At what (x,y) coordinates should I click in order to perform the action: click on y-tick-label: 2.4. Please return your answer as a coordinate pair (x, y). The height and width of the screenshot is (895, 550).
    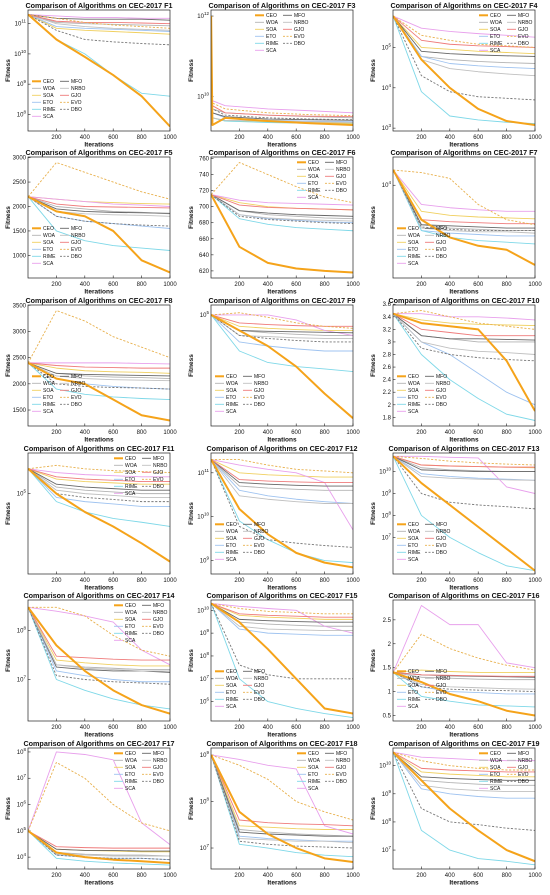
    Looking at the image, I should click on (387, 381).